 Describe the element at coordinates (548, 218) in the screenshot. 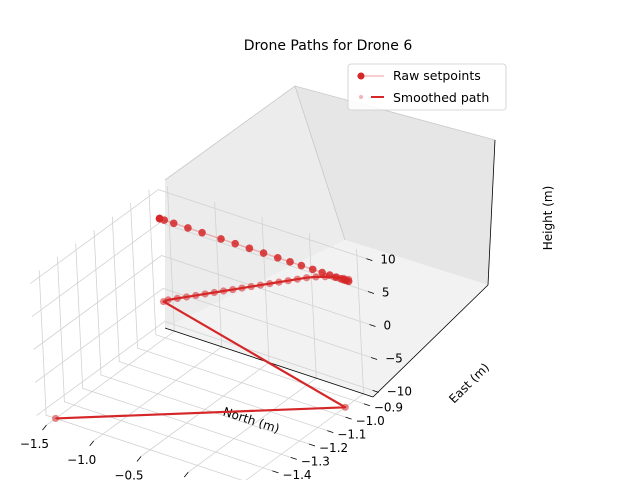

I see `z-axis-label: Height (m)` at that location.